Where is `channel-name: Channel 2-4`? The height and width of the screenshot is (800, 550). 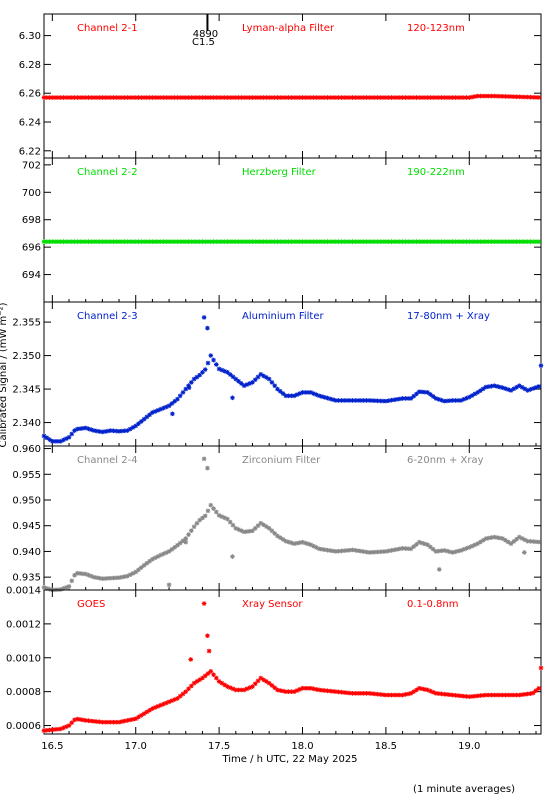 channel-name: Channel 2-4 is located at coordinates (107, 460).